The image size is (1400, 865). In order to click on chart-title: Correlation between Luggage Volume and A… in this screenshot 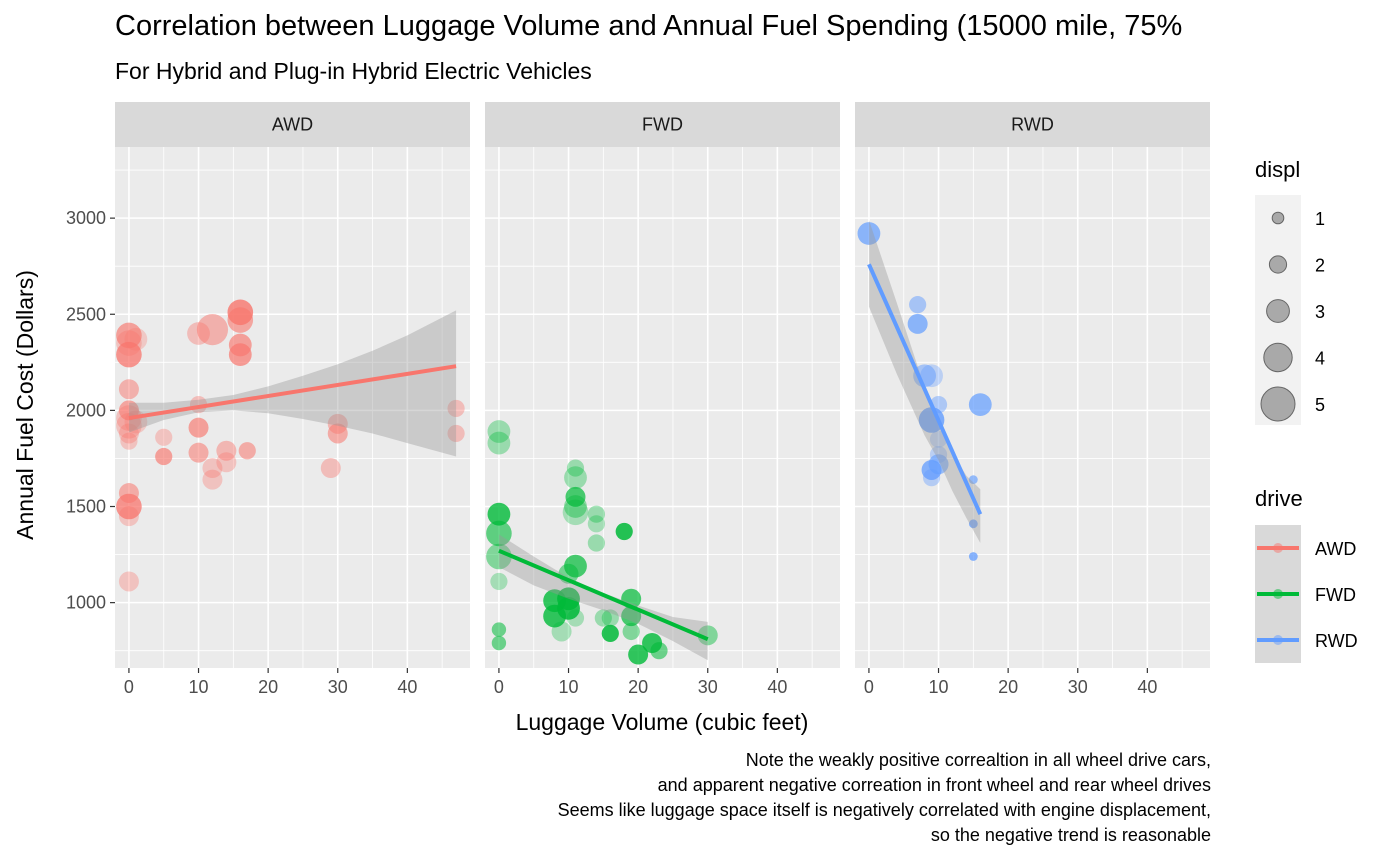, I will do `click(649, 26)`.